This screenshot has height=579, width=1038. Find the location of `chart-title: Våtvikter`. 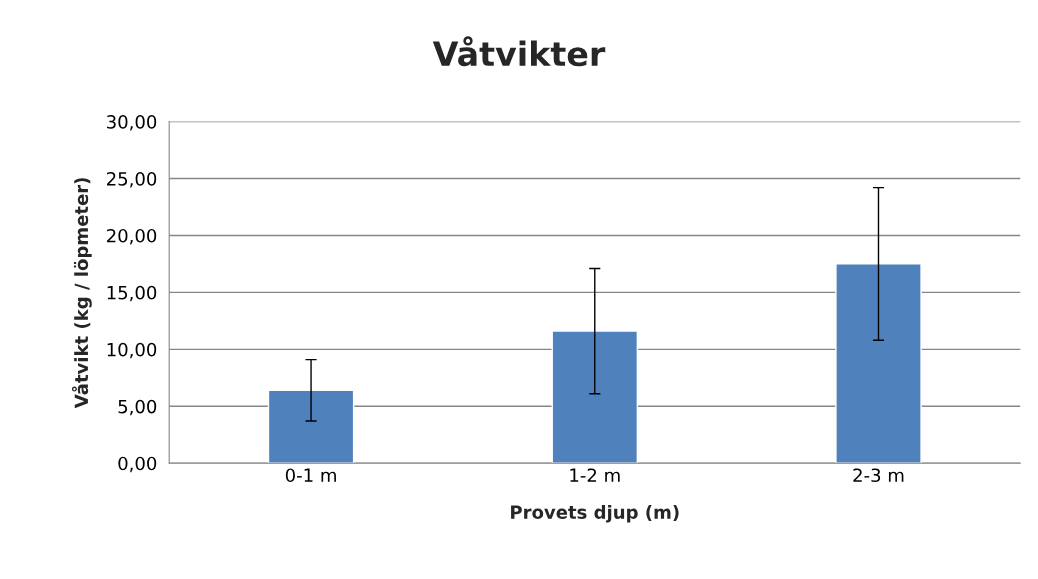

chart-title: Våtvikter is located at coordinates (519, 51).